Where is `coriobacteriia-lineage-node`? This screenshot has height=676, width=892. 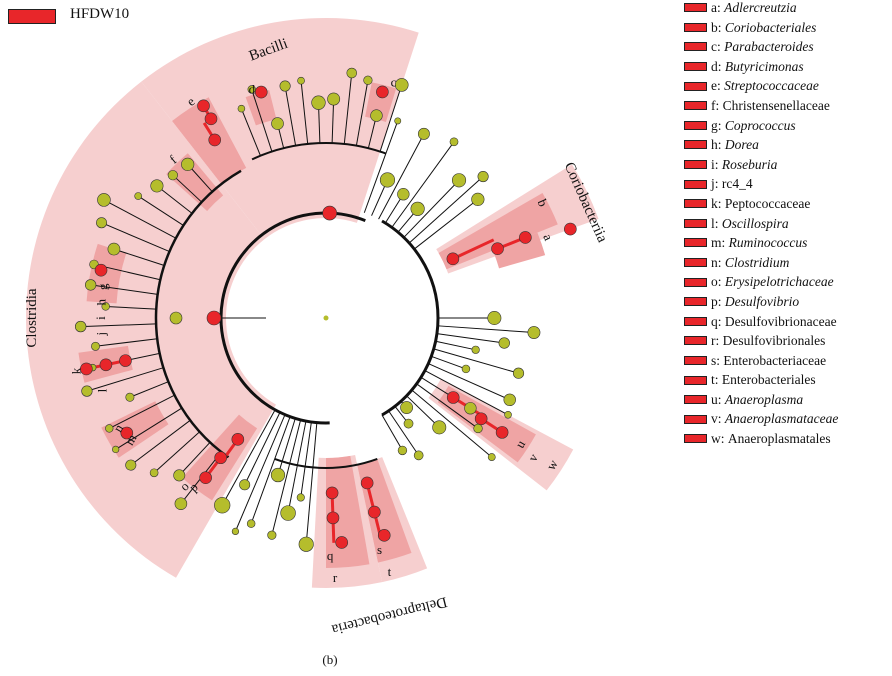
coriobacteriia-lineage-node is located at coordinates (453, 259).